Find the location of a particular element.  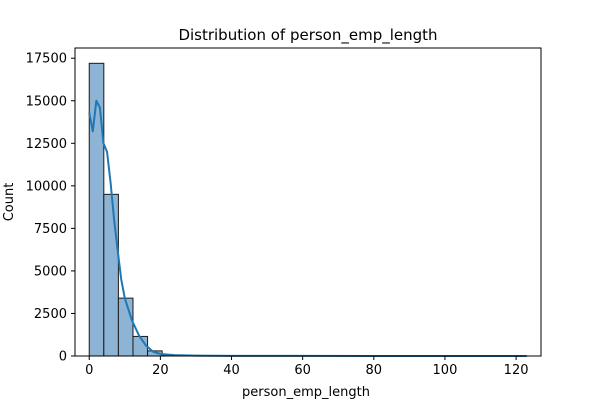

x-tick-label: 120 is located at coordinates (516, 370).